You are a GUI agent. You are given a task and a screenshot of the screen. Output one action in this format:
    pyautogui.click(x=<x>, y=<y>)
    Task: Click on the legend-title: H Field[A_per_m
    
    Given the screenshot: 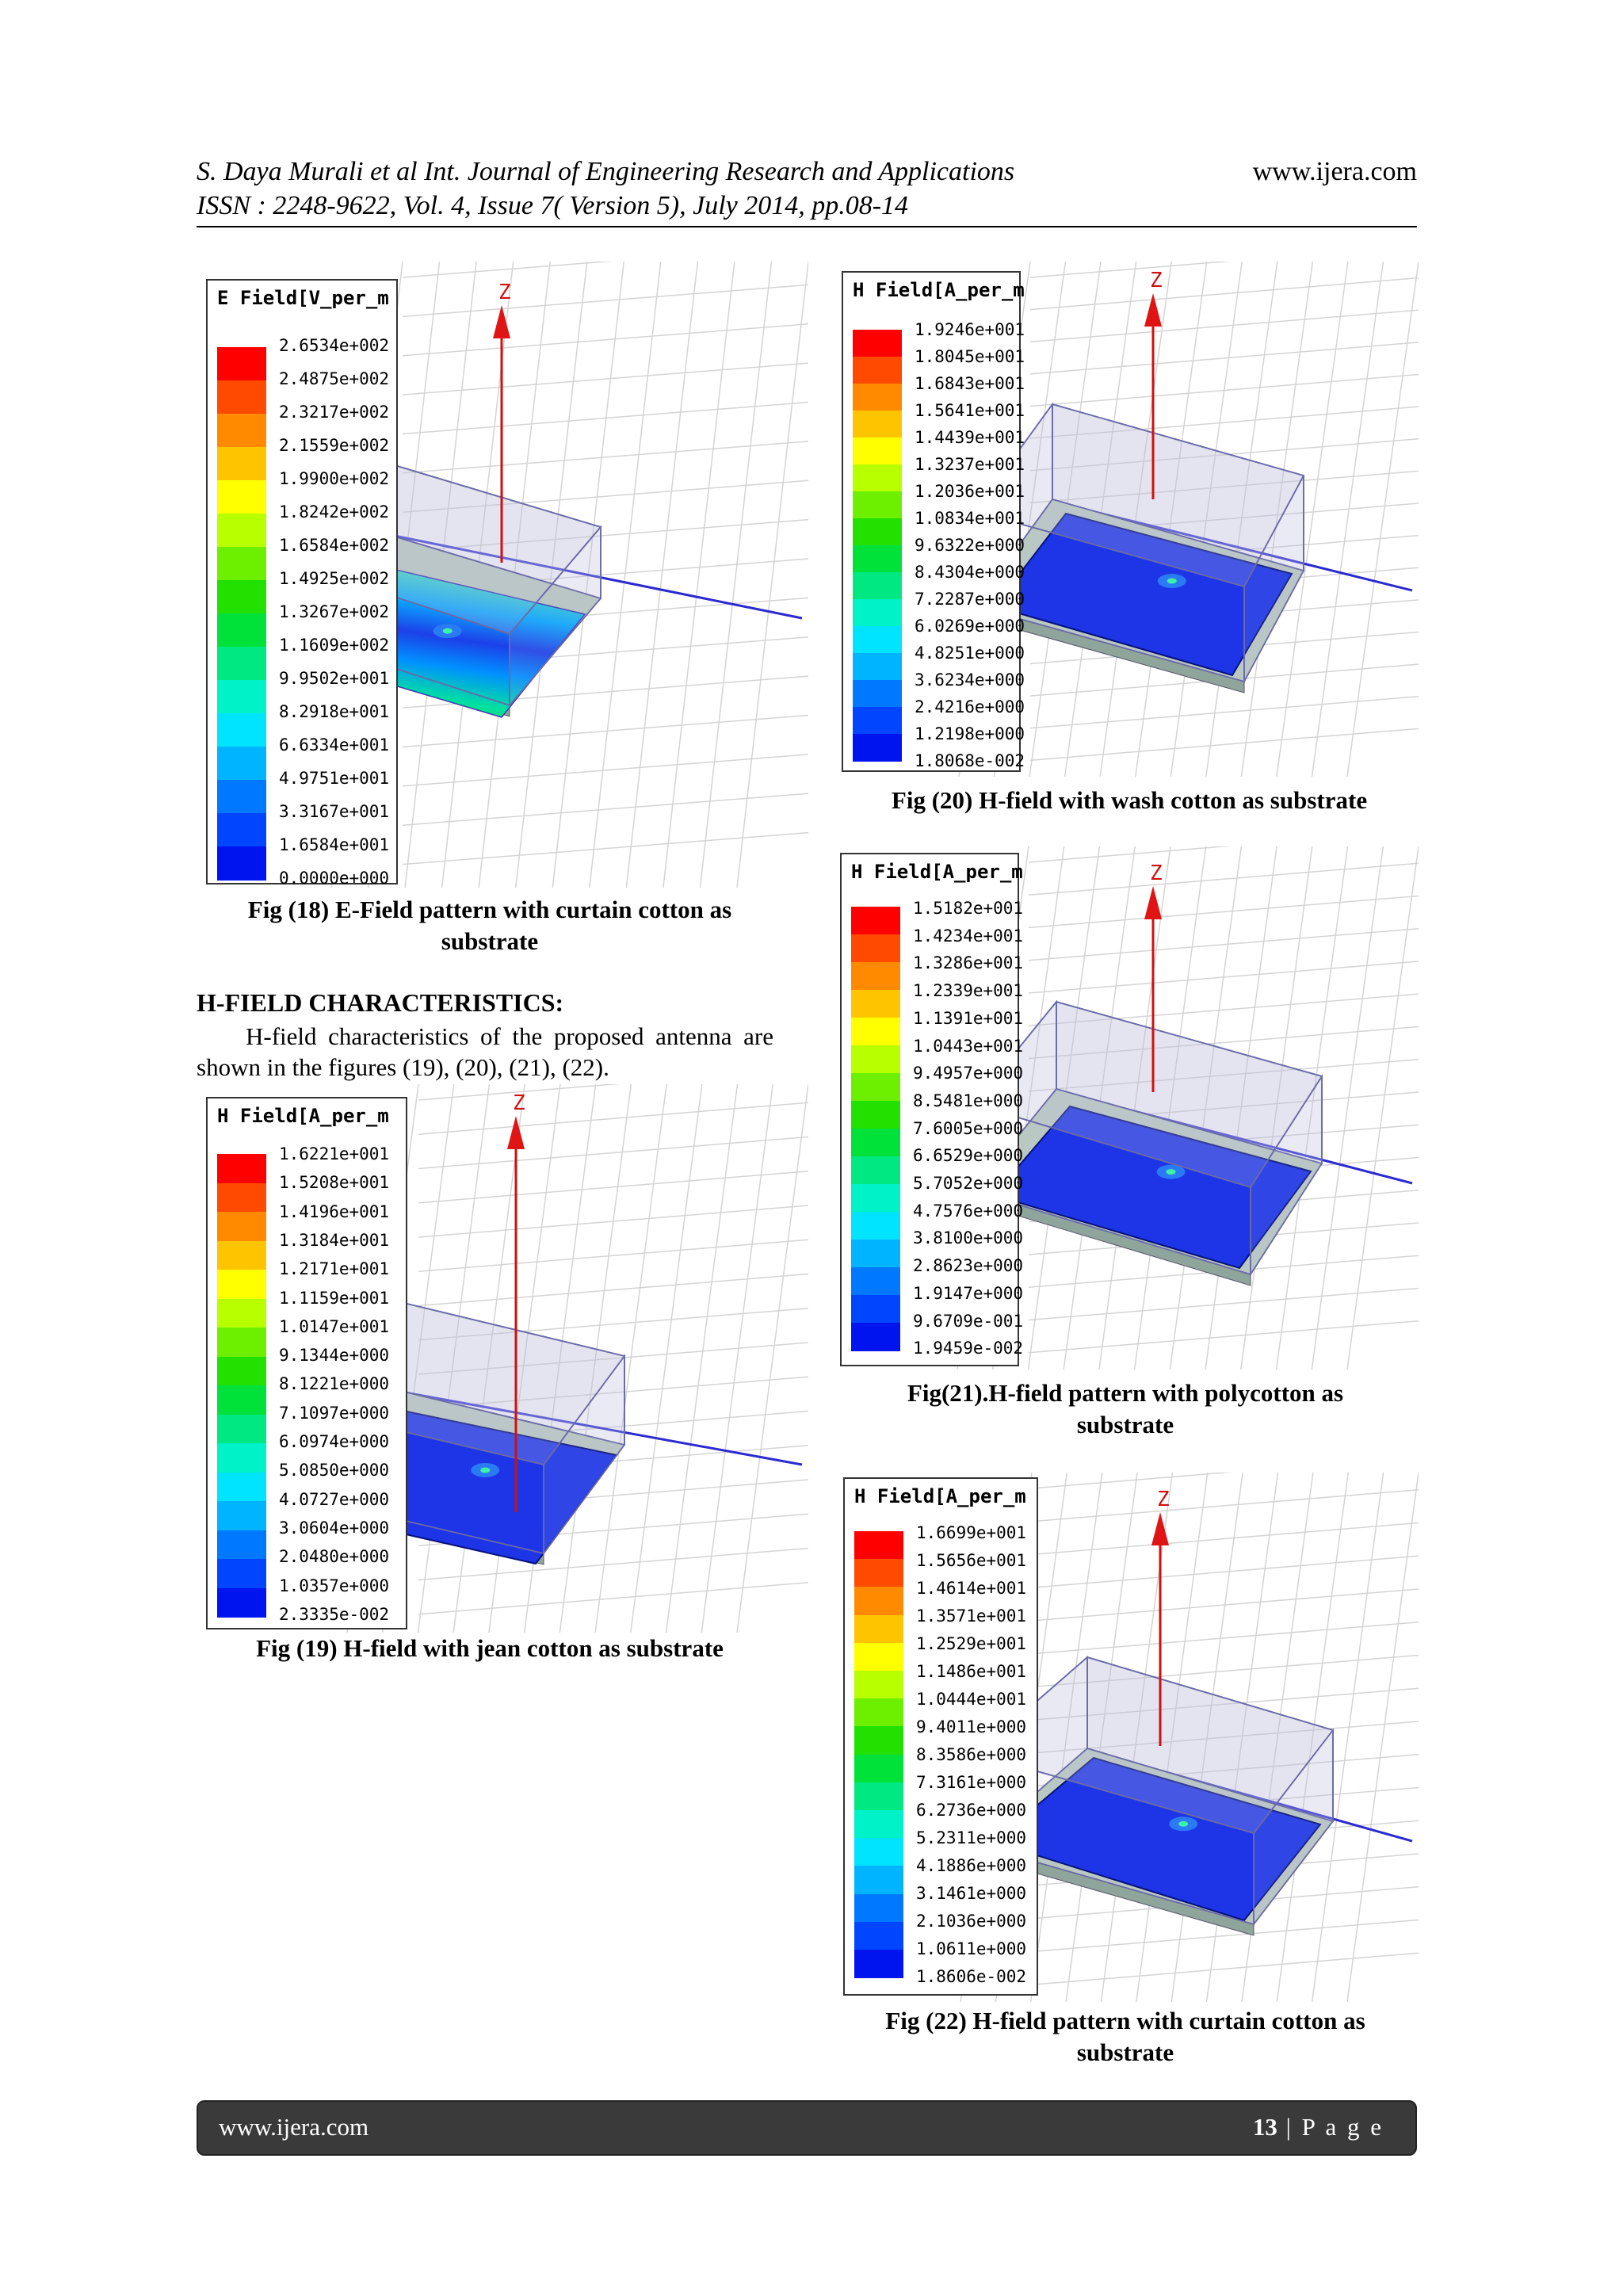 What is the action you would take?
    pyautogui.click(x=940, y=1496)
    